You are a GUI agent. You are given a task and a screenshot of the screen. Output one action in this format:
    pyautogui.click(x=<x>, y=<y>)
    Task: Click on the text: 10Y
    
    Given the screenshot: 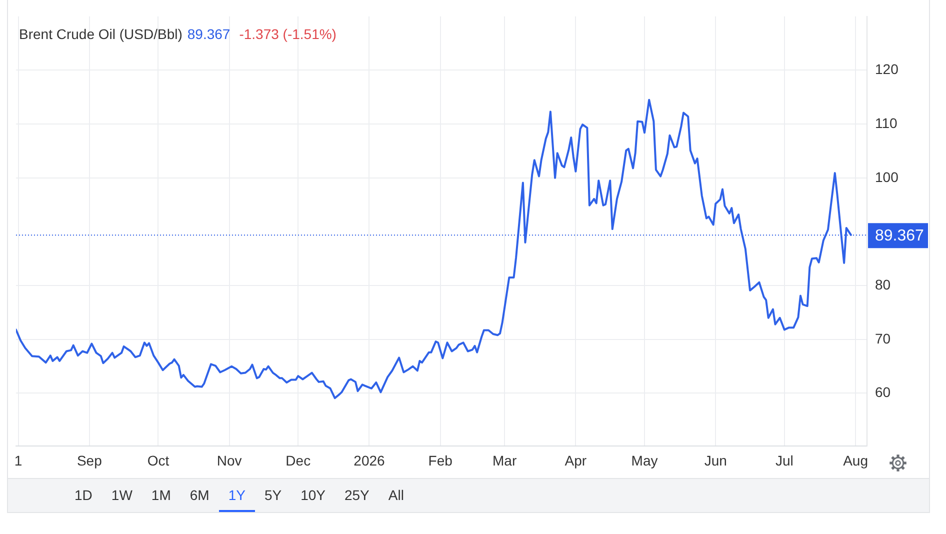 What is the action you would take?
    pyautogui.click(x=313, y=495)
    